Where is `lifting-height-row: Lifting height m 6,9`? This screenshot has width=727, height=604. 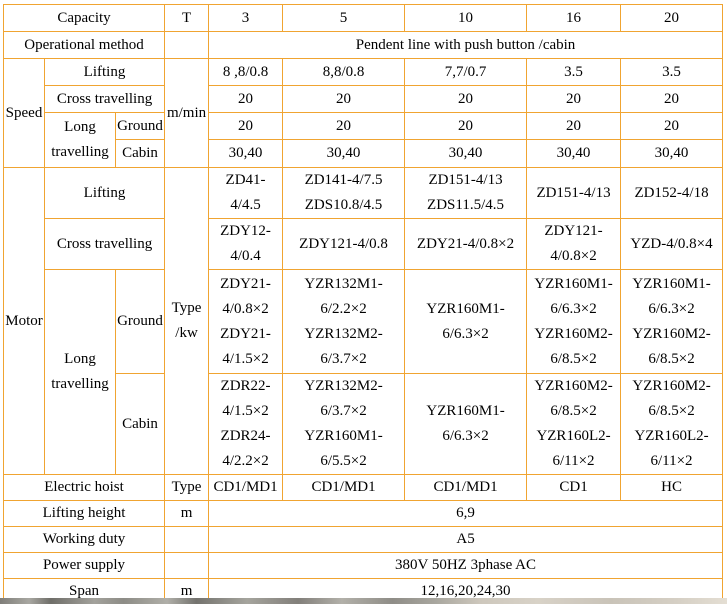
lifting-height-row: Lifting height m 6,9 is located at coordinates (363, 513).